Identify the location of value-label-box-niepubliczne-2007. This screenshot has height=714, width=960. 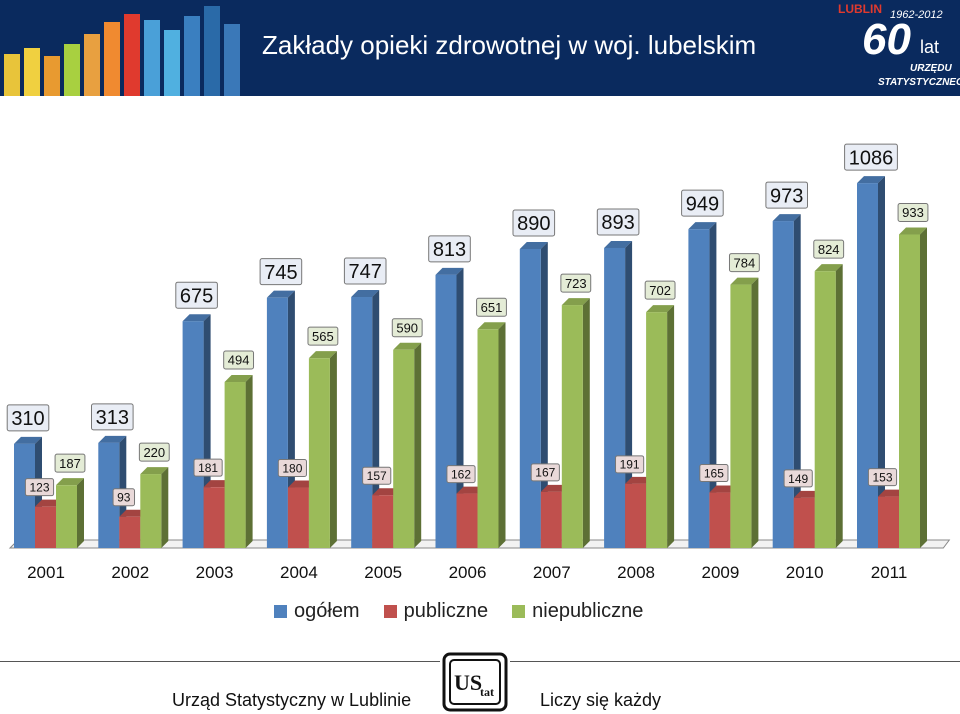
(576, 283).